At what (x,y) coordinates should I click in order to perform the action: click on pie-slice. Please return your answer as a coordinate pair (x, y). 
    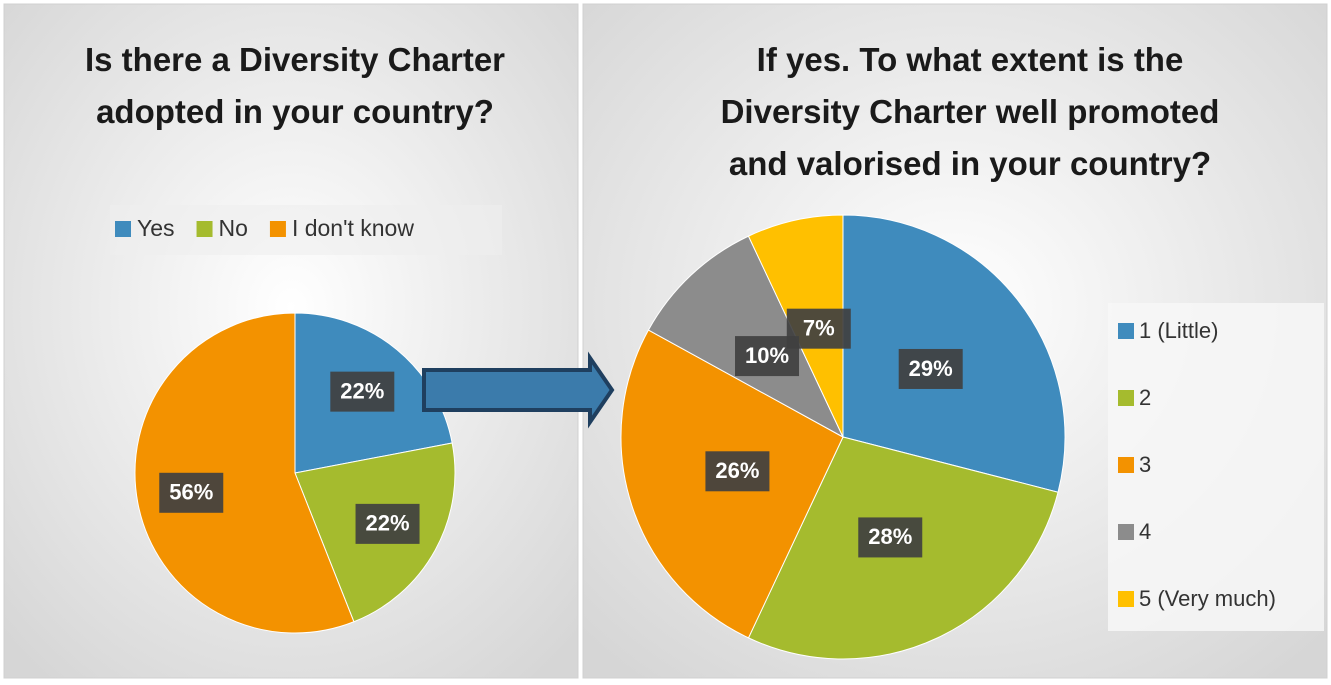
    Looking at the image, I should click on (244, 473).